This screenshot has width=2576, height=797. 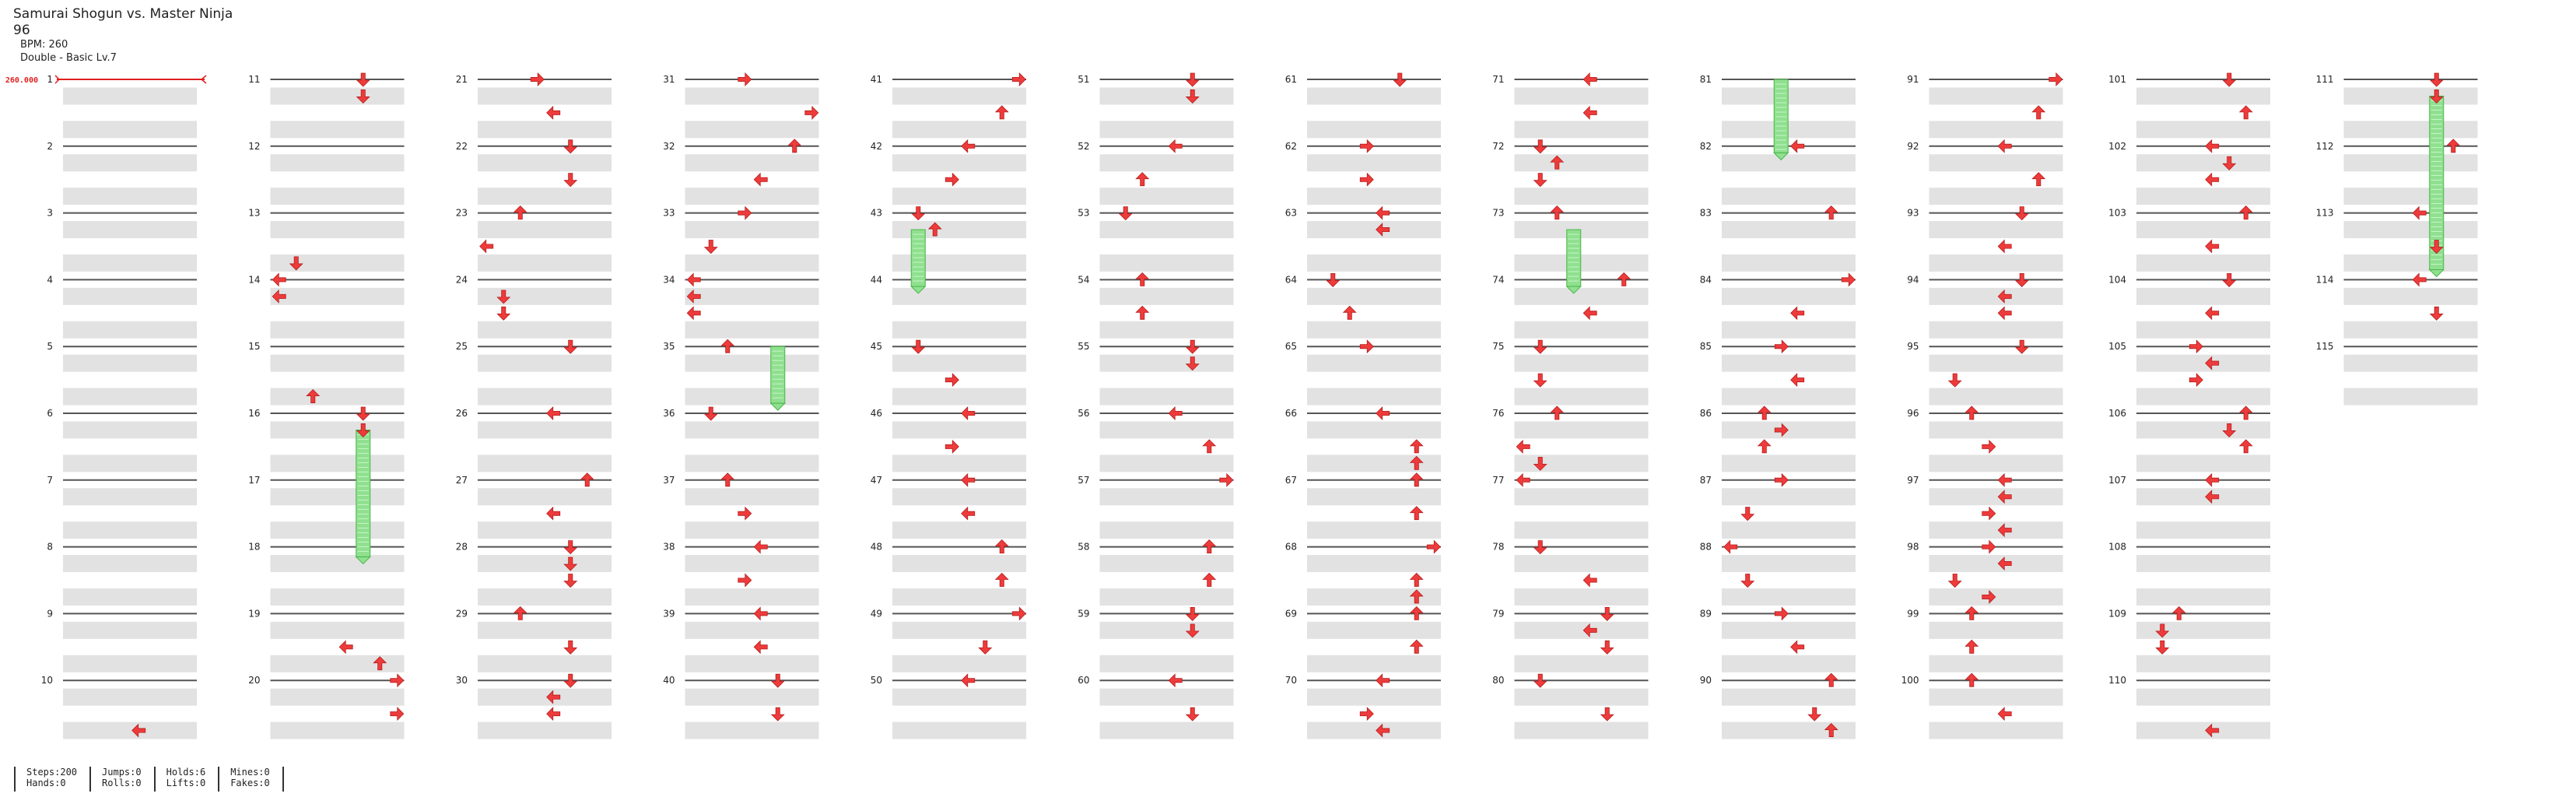 I want to click on measure-number: 85, so click(x=1706, y=346).